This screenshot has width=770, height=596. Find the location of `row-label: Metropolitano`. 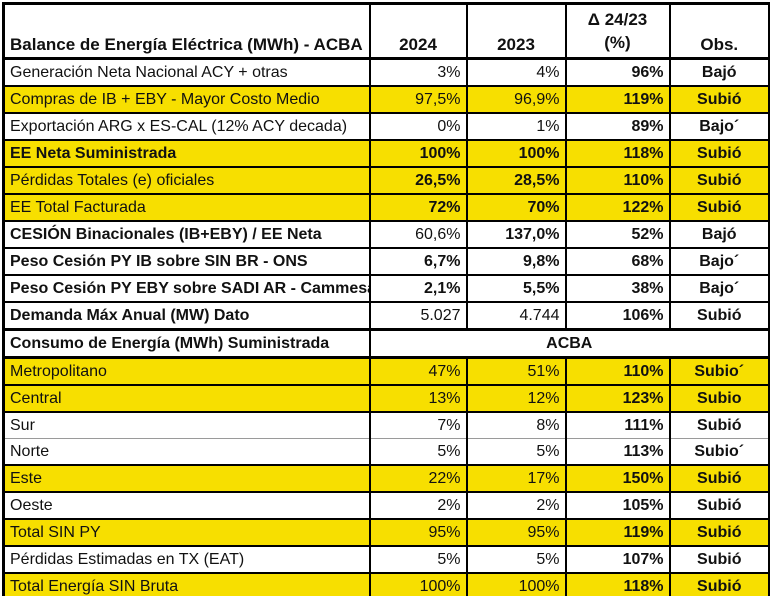

row-label: Metropolitano is located at coordinates (186, 371).